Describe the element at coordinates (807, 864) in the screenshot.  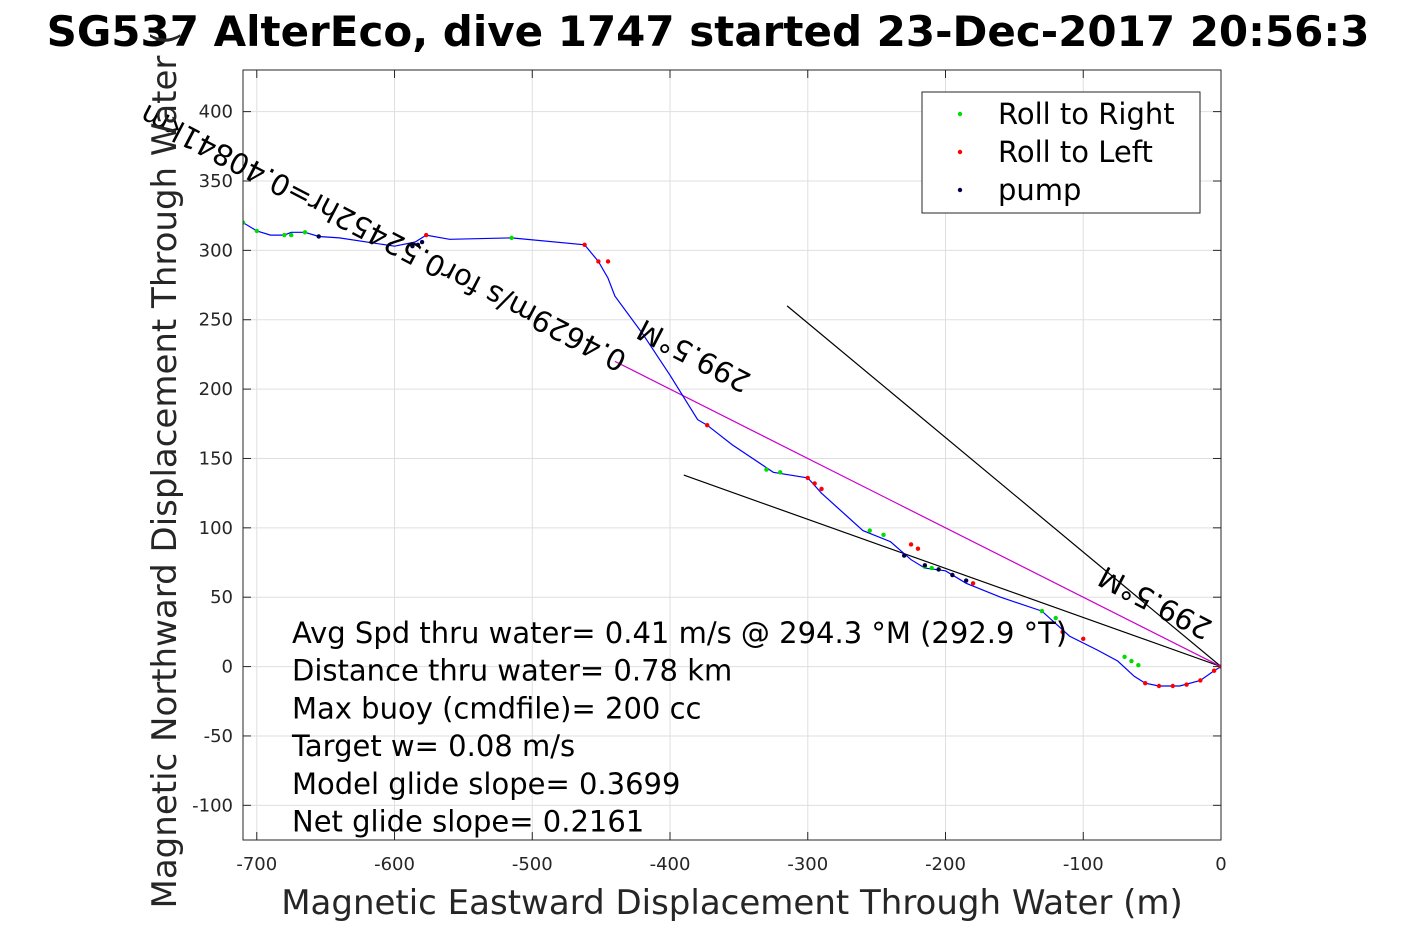
I see `x-tick-label: -300` at that location.